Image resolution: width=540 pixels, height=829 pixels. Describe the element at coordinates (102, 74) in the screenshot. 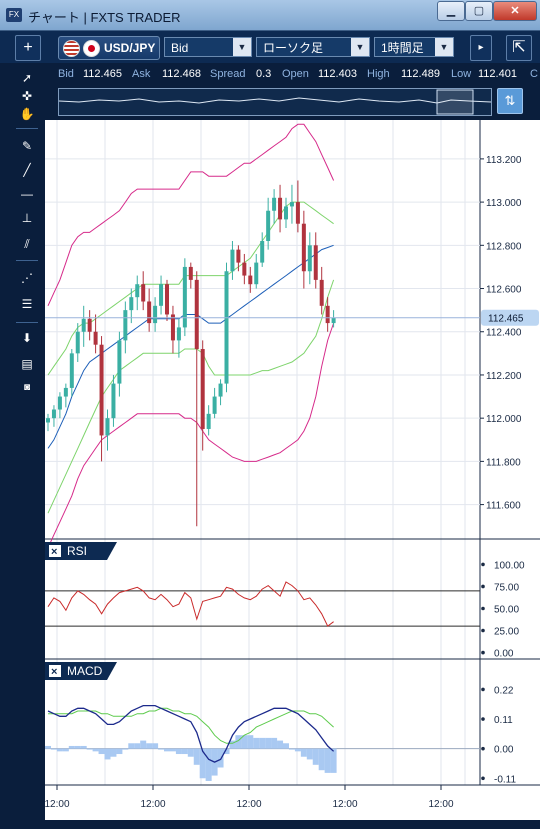

I see `bid-value: 112.465` at that location.